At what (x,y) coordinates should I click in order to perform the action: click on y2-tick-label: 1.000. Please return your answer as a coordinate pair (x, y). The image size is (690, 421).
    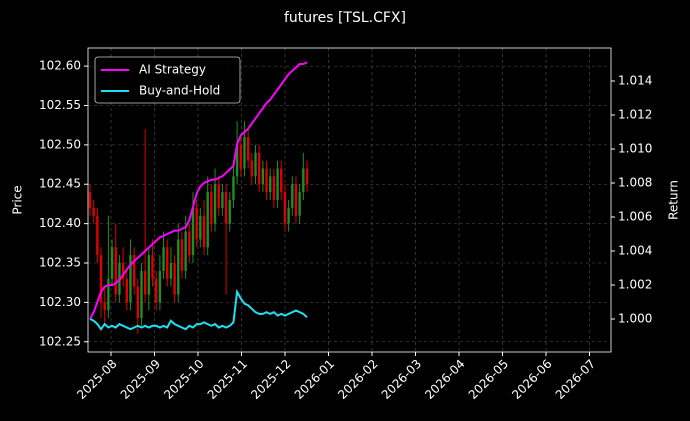
    Looking at the image, I should click on (635, 319).